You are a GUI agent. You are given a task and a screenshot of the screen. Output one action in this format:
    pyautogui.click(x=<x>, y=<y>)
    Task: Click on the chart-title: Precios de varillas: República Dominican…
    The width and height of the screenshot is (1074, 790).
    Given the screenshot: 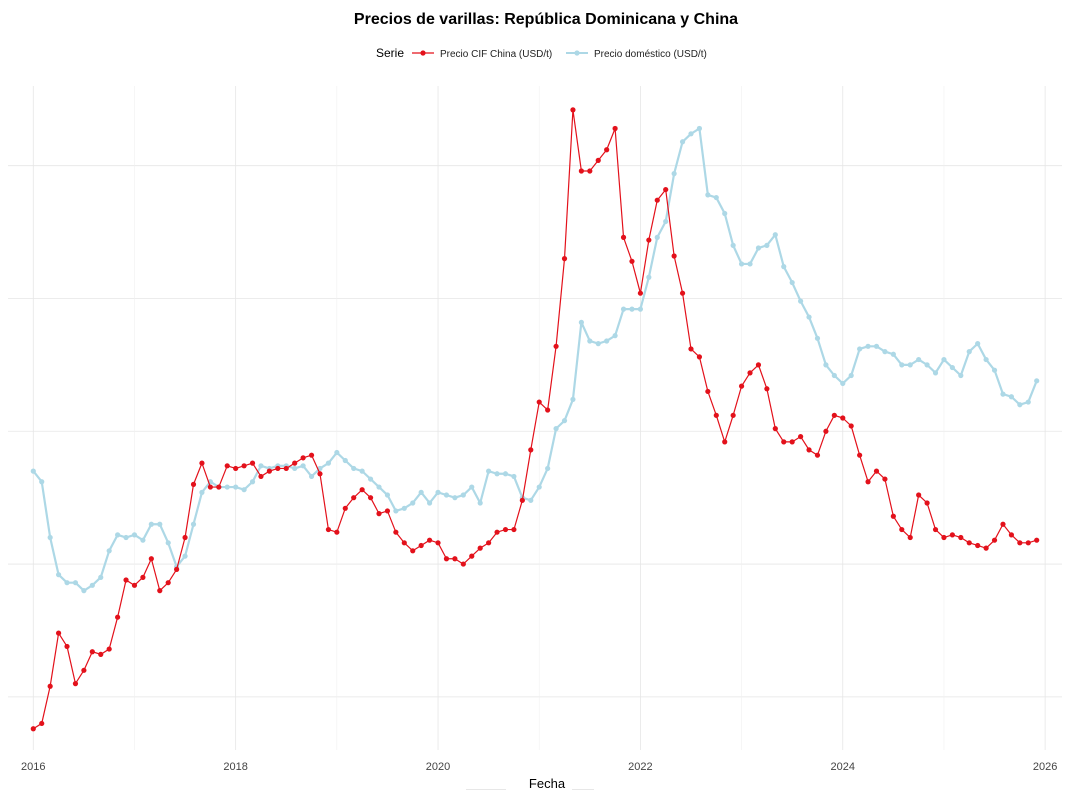 What is the action you would take?
    pyautogui.click(x=546, y=19)
    